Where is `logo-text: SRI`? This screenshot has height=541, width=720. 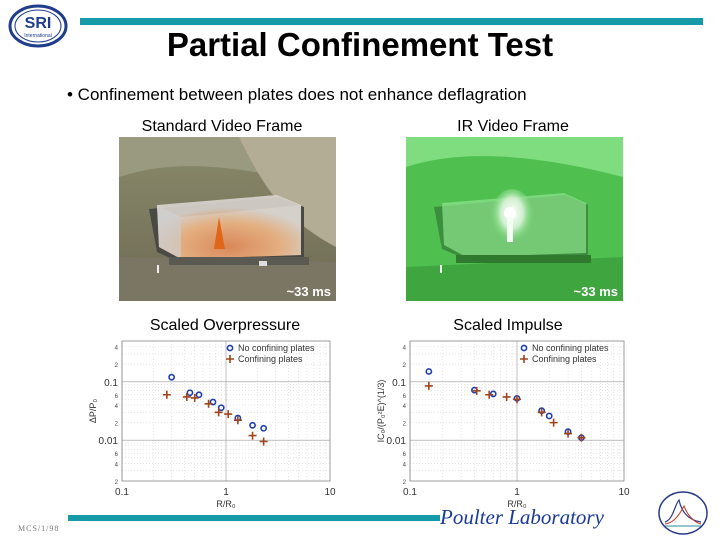 logo-text: SRI is located at coordinates (38, 23).